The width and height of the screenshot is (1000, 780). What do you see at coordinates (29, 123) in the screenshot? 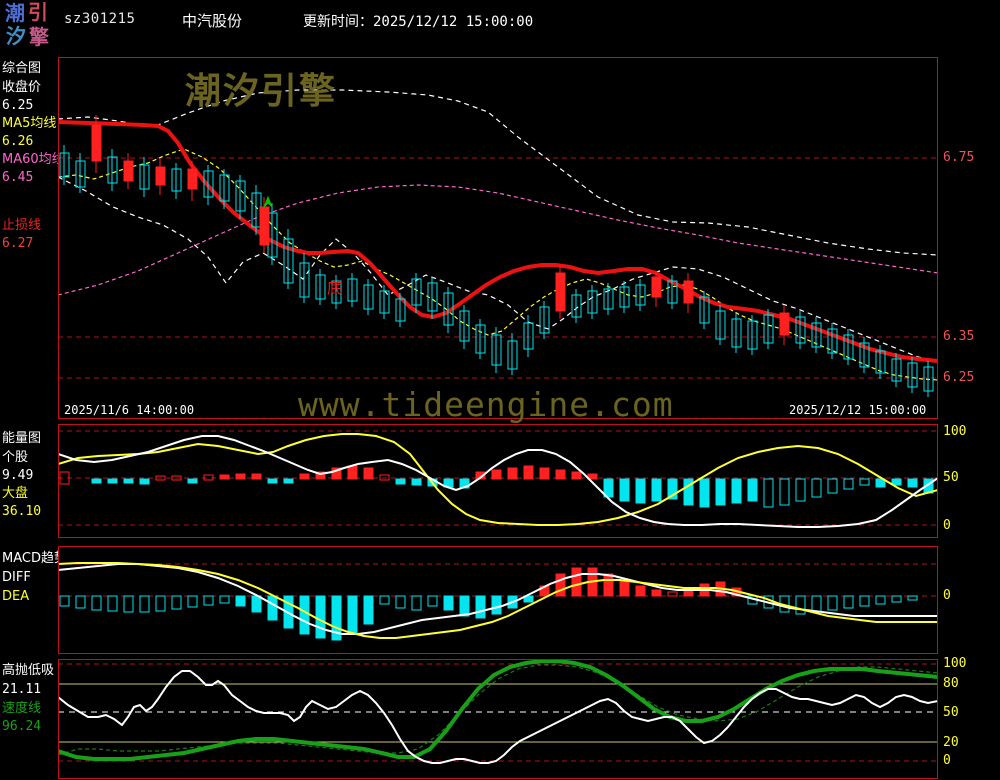
I see `price-legend-ma5-label: MA5均线` at bounding box center [29, 123].